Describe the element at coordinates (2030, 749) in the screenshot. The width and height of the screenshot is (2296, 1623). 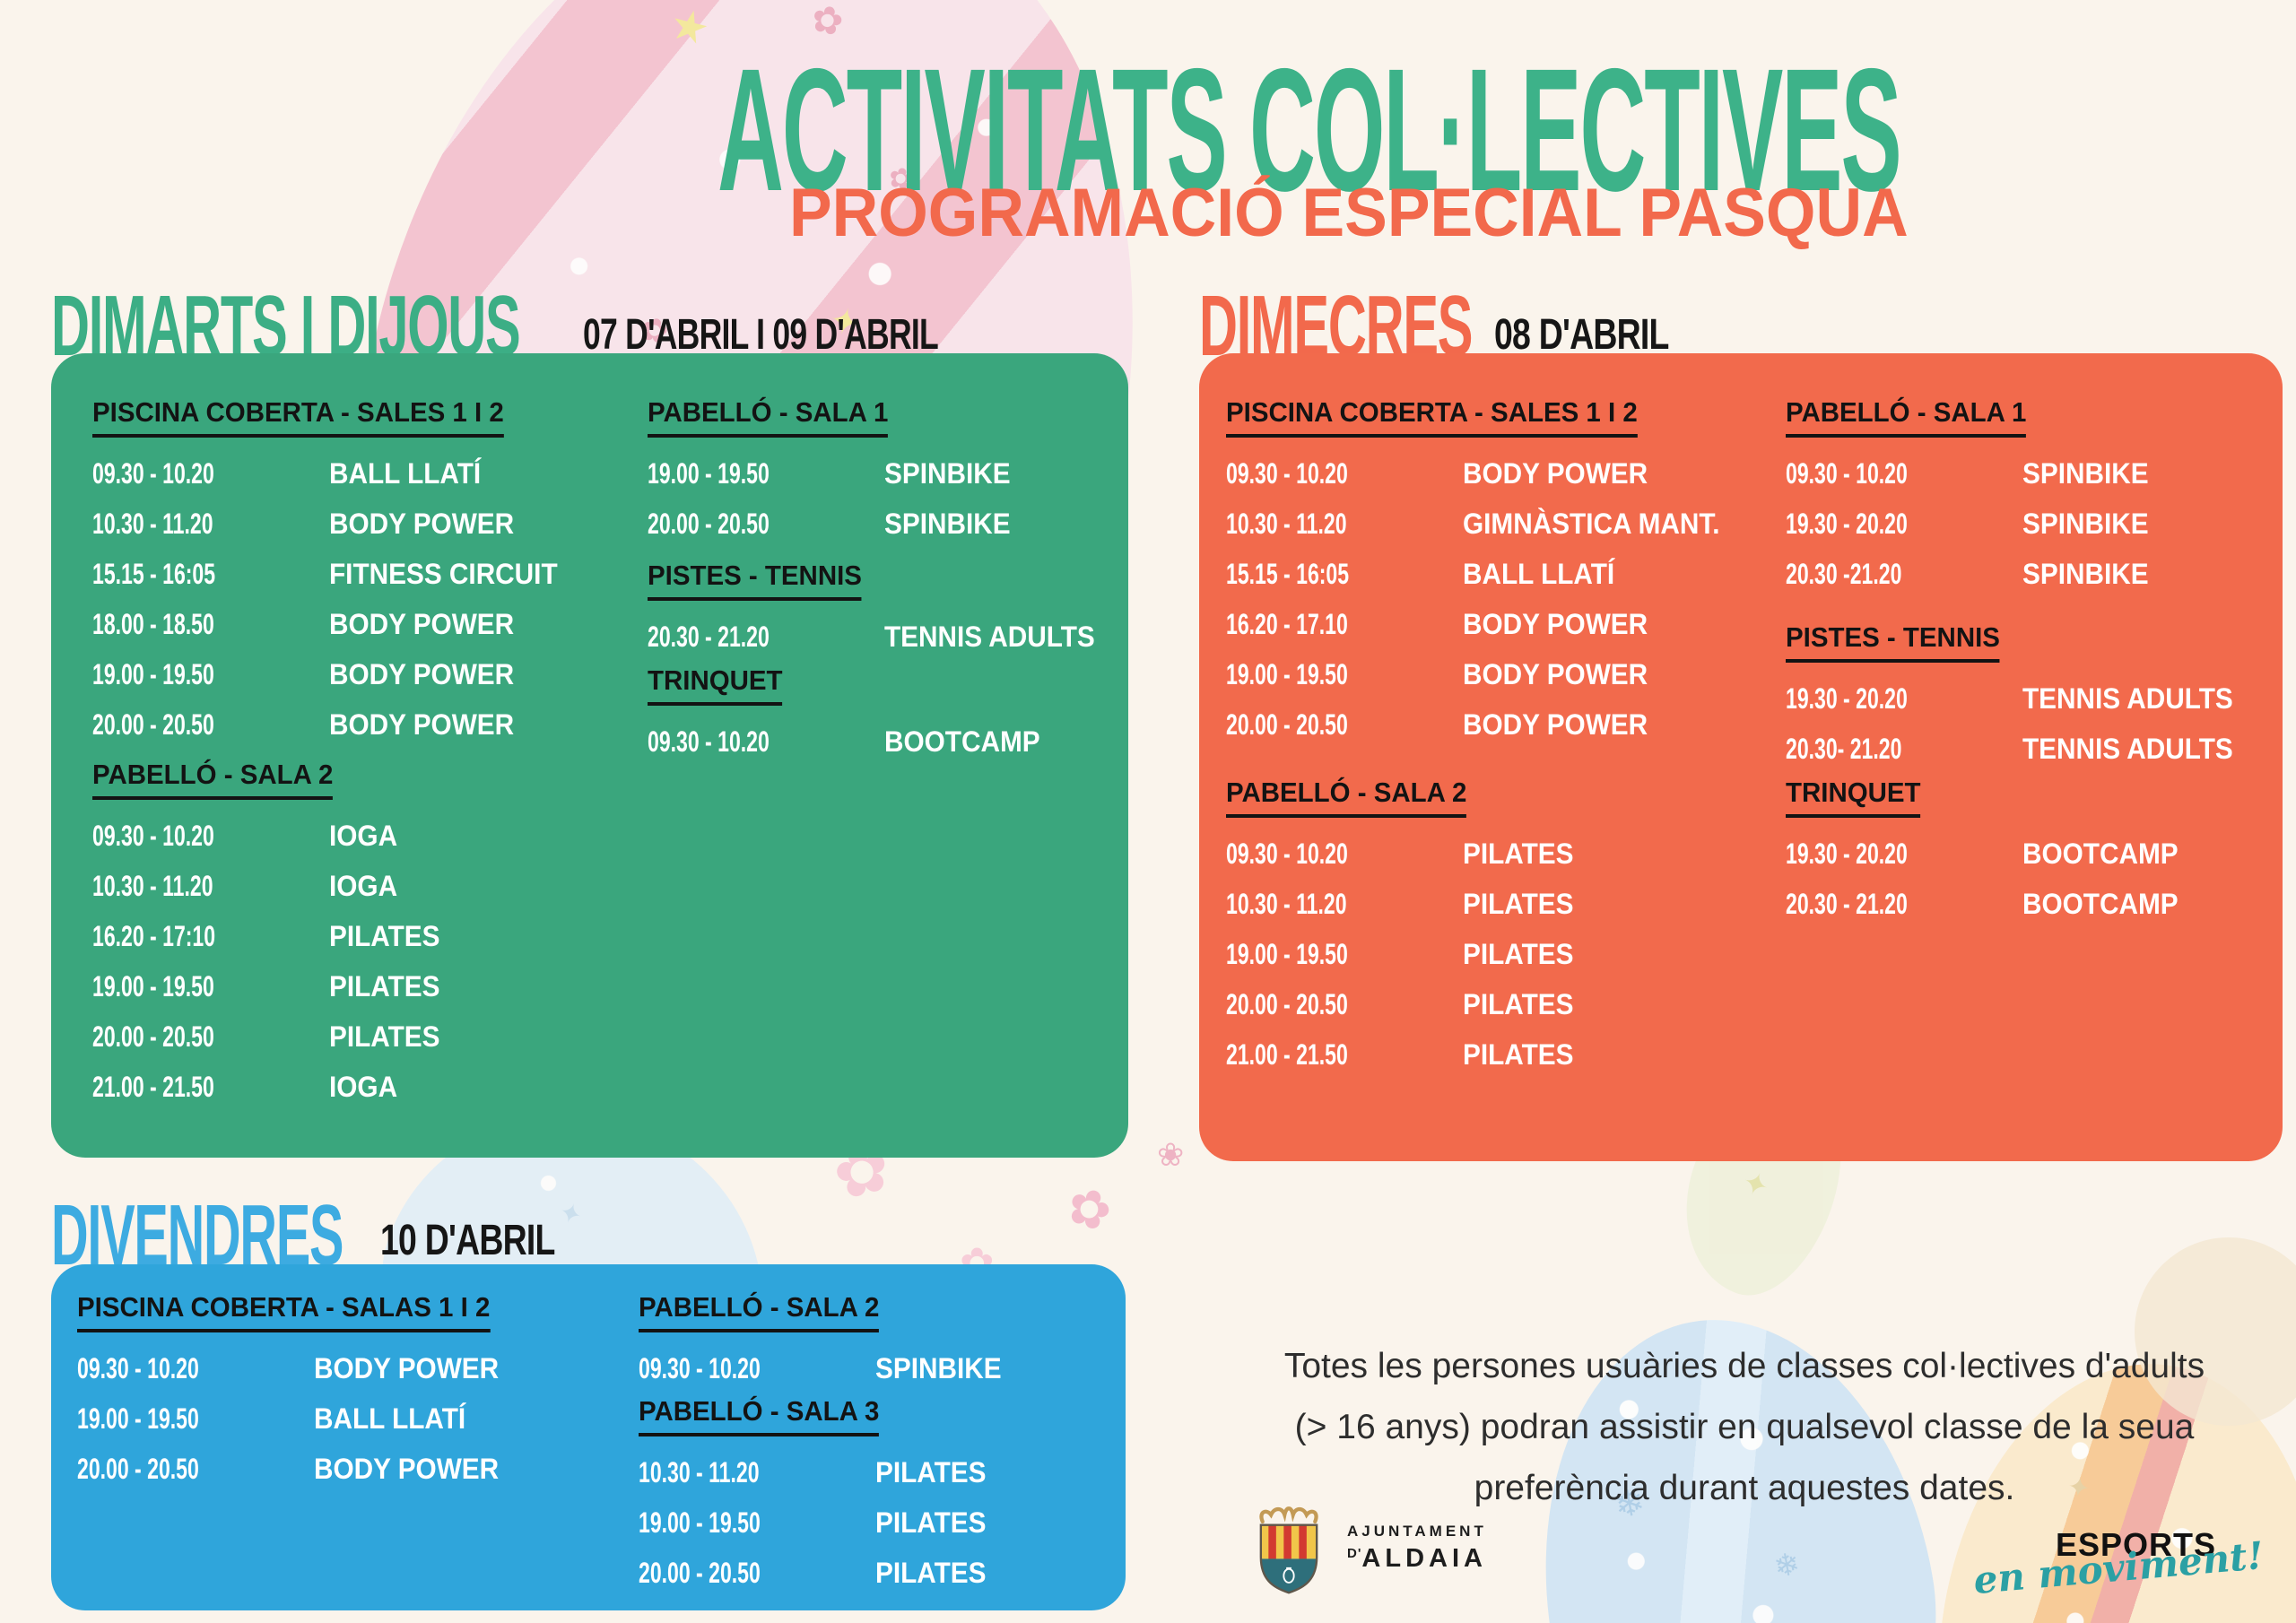
I see `schedule-row: 20.30- 21.20 TENNIS ADULTS` at that location.